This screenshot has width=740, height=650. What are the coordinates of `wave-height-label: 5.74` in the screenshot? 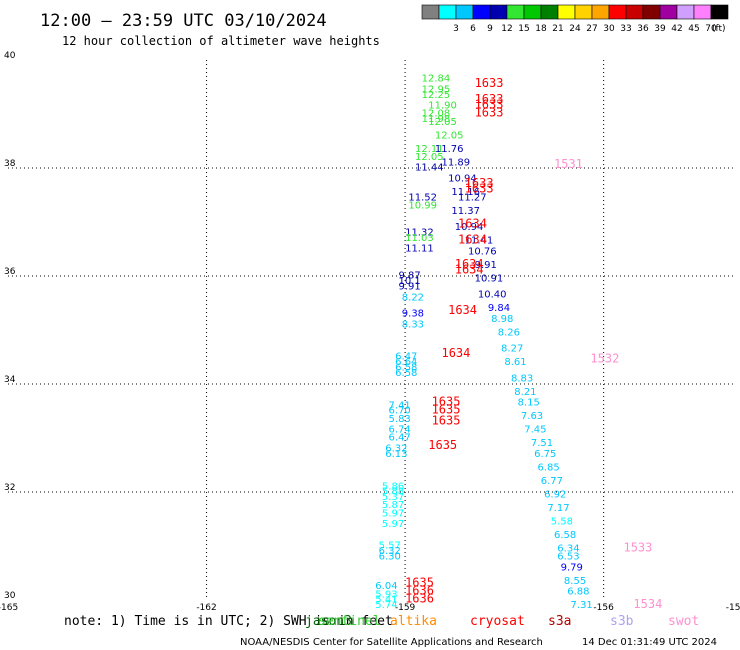 It's located at (386, 605).